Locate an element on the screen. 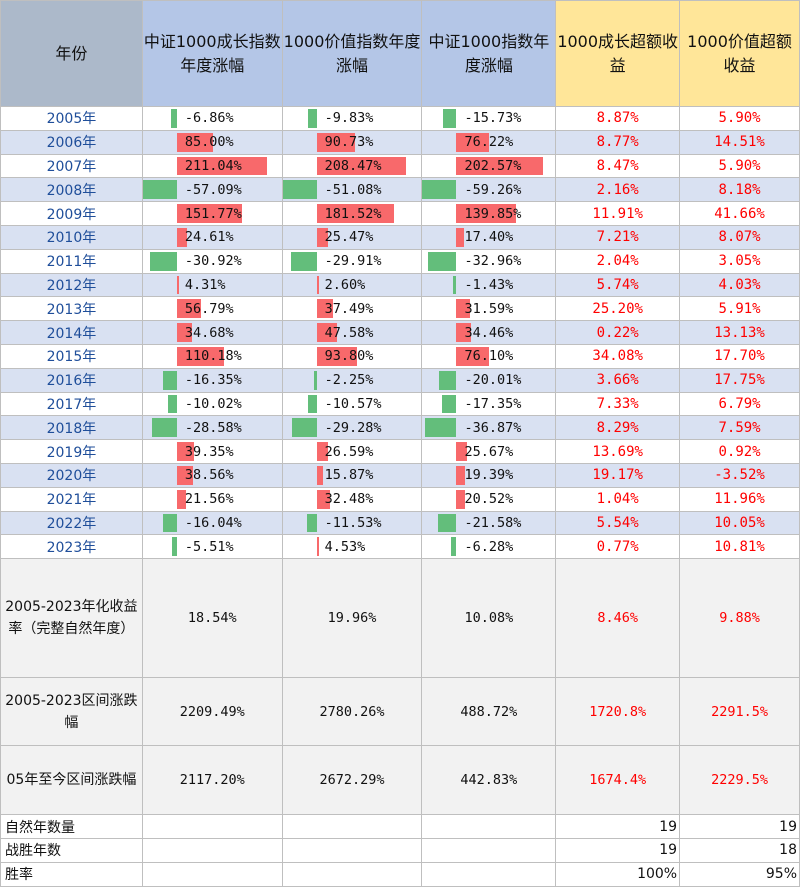 The width and height of the screenshot is (800, 887). header-value-excess: 1000价值超额收益 is located at coordinates (739, 53).